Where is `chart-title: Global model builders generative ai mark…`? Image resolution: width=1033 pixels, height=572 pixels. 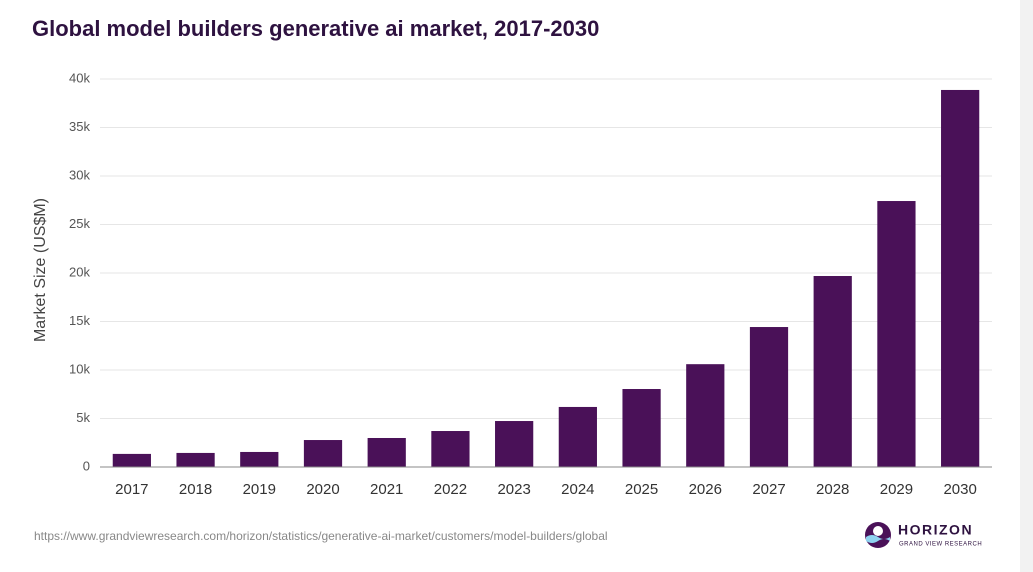
chart-title: Global model builders generative ai mark… is located at coordinates (315, 28).